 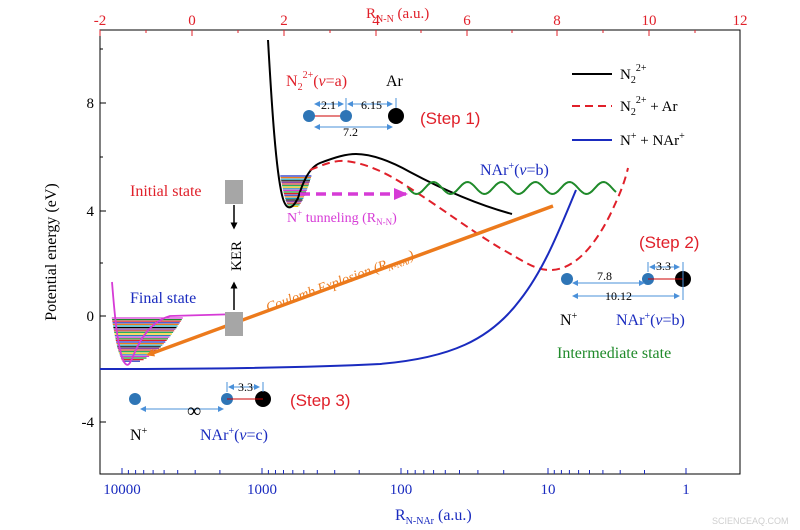 What do you see at coordinates (139, 435) in the screenshot?
I see `n-plus-step3-label: N+` at bounding box center [139, 435].